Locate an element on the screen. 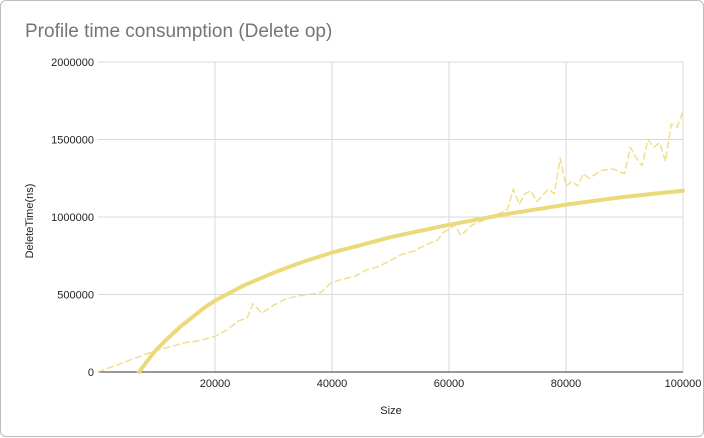  y-tick-label: 0 is located at coordinates (91, 373).